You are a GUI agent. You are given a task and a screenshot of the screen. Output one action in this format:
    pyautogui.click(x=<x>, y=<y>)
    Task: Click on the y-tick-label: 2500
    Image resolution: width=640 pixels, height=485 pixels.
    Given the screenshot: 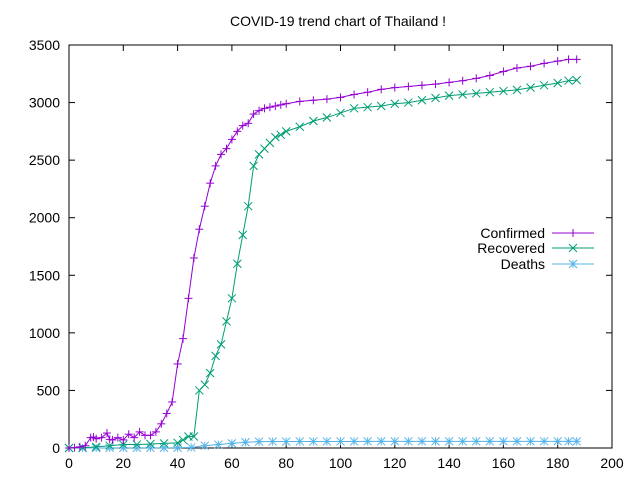 What is the action you would take?
    pyautogui.click(x=44, y=160)
    